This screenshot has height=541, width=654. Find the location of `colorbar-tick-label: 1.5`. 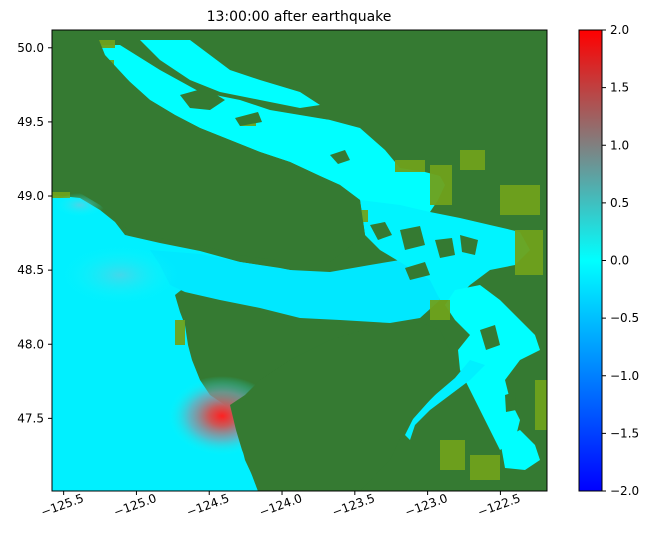

colorbar-tick-label: 1.5 is located at coordinates (619, 88).